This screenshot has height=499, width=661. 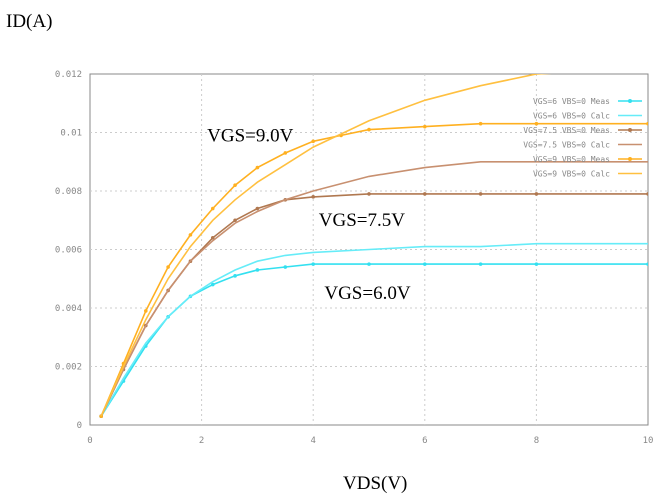 I want to click on x-tick-label: 10, so click(x=648, y=441).